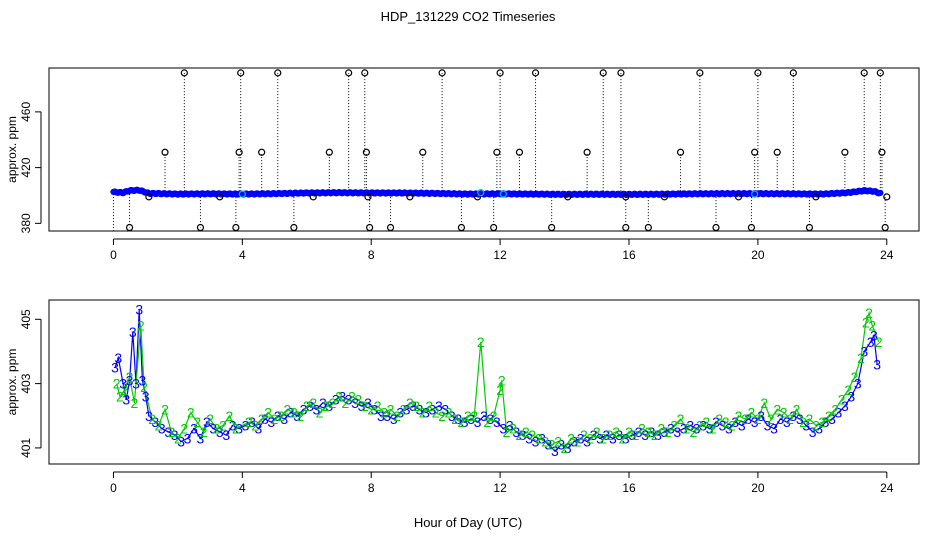 The width and height of the screenshot is (936, 540). I want to click on top-x-tick-label: 24, so click(887, 255).